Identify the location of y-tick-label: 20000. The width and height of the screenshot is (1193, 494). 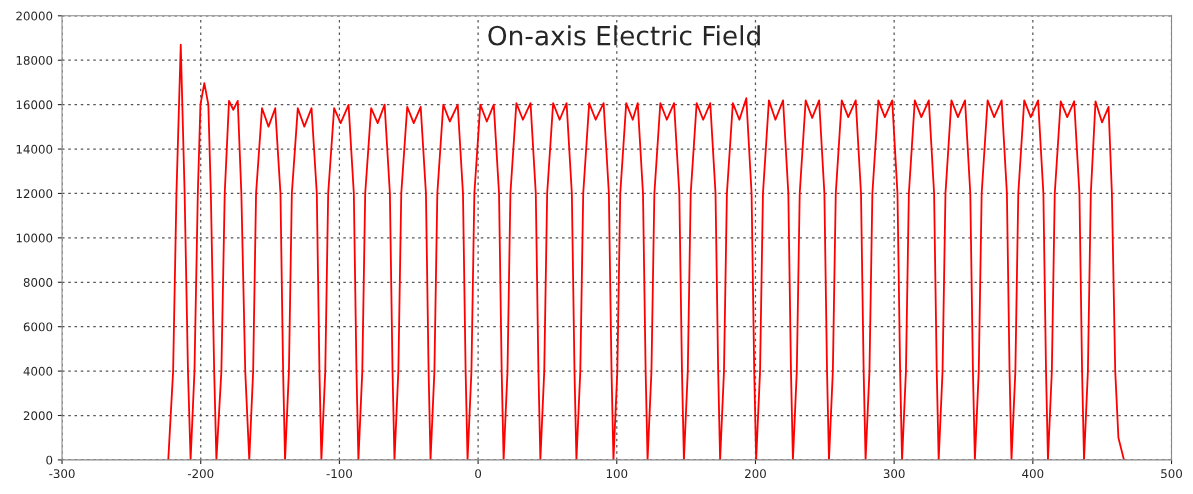
(34, 16).